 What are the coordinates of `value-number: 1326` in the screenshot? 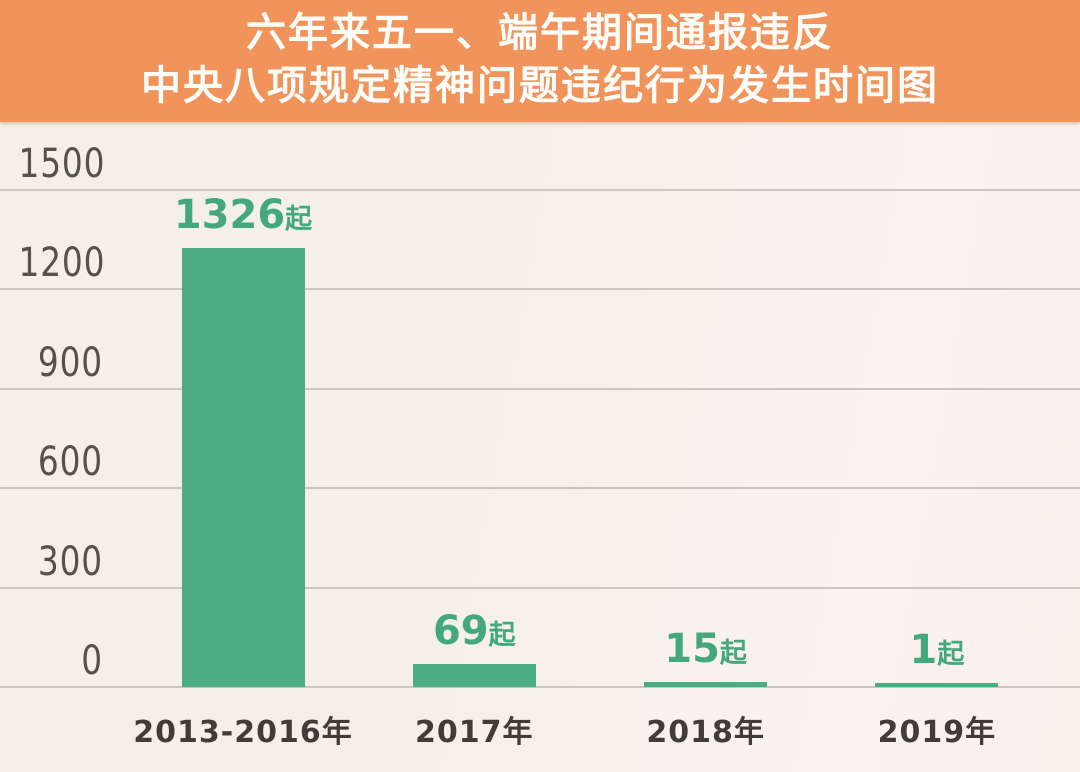 It's located at (229, 214).